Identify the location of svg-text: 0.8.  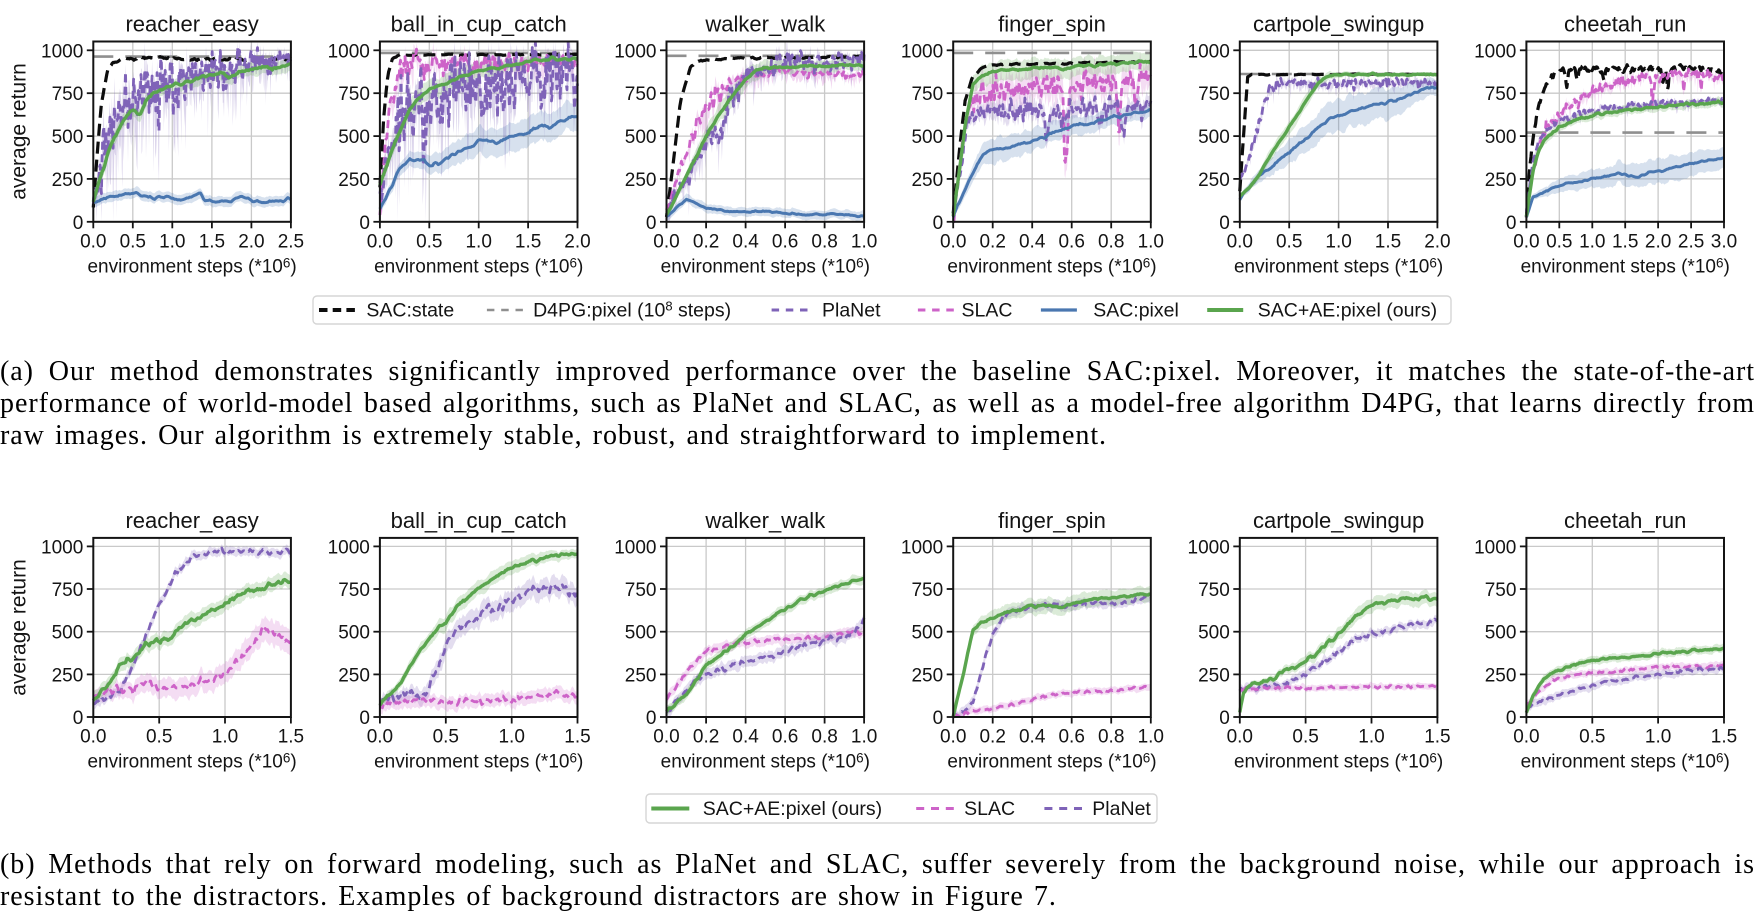
(824, 737).